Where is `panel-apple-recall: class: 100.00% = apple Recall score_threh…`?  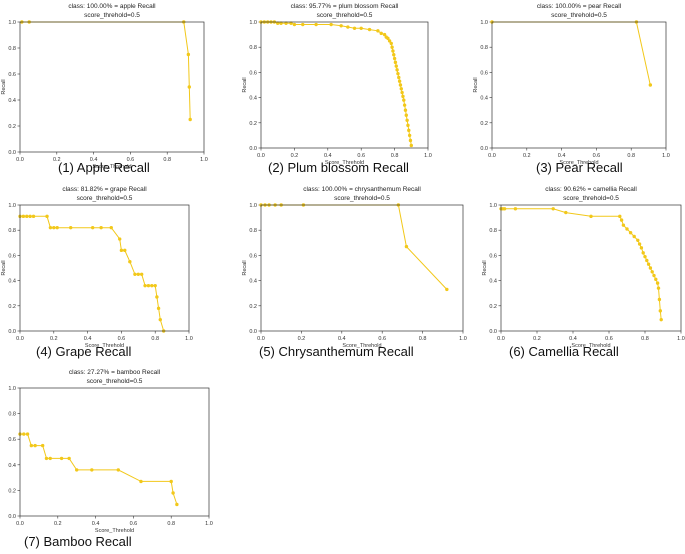 panel-apple-recall: class: 100.00% = apple Recall score_threh… is located at coordinates (114, 92).